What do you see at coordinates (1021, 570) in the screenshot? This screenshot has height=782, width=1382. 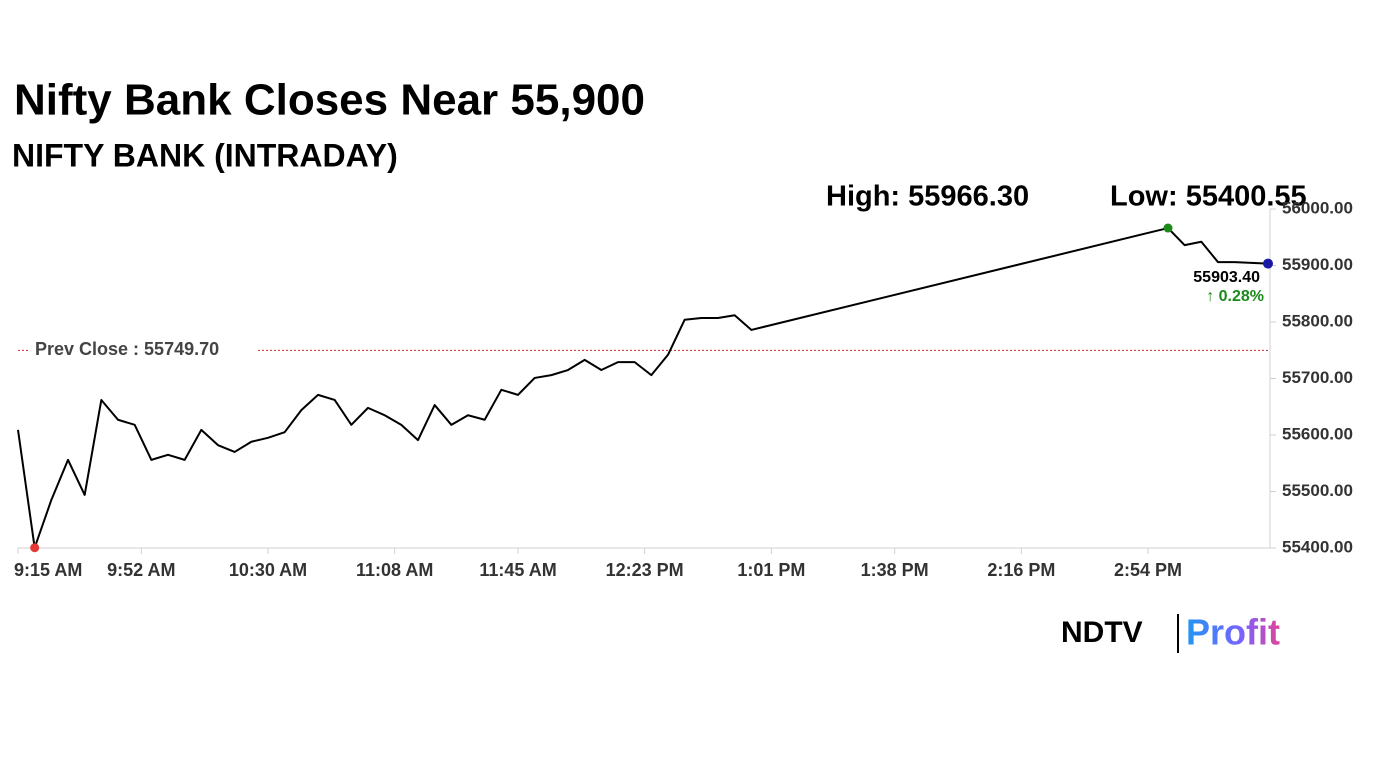 I see `x-tick-label: 2:16 PM` at bounding box center [1021, 570].